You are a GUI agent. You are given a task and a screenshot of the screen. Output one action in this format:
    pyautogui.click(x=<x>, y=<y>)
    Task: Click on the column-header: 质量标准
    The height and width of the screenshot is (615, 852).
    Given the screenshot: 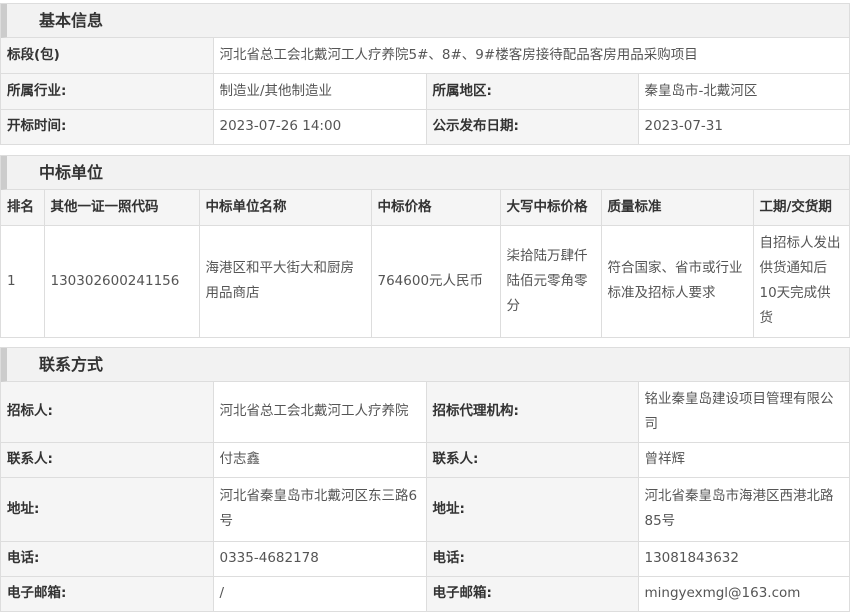 What is the action you would take?
    pyautogui.click(x=677, y=208)
    